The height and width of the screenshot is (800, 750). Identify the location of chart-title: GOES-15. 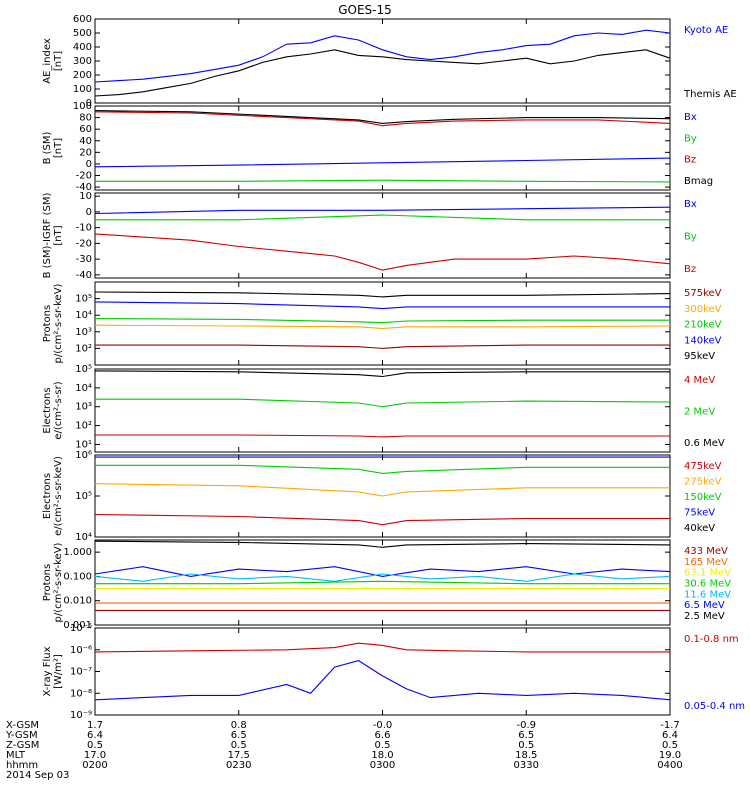
(365, 10).